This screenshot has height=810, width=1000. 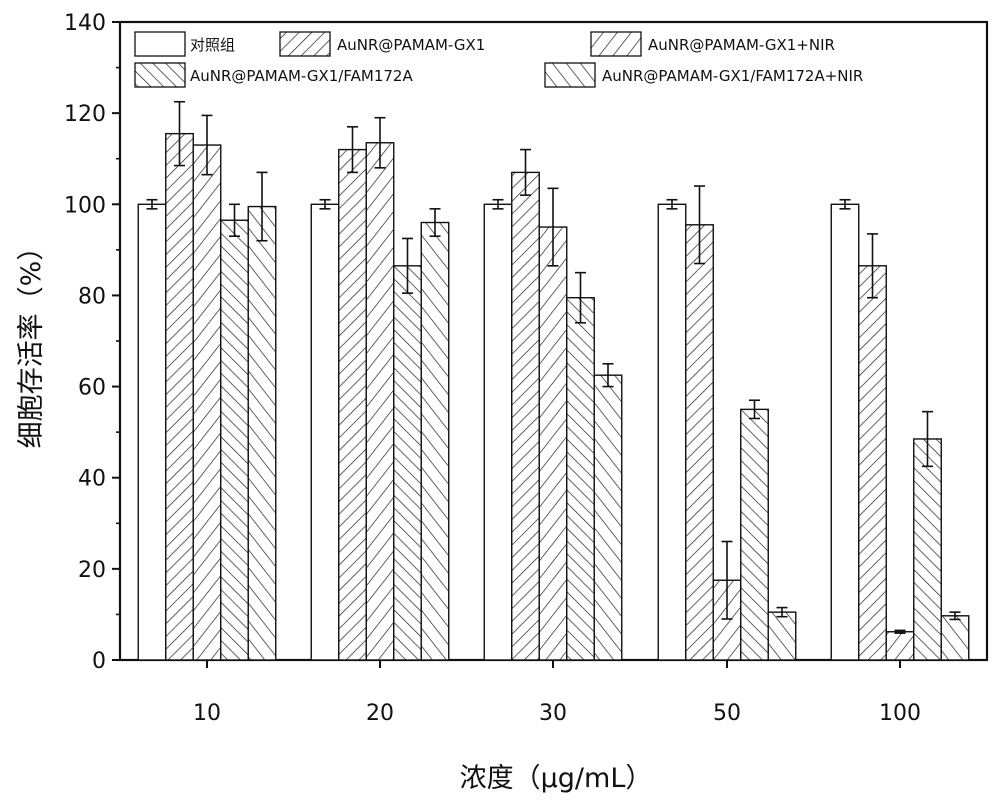 I want to click on legend-label: AuNR@PAMAM-GX1/FAM172A+NIR, so click(x=732, y=76).